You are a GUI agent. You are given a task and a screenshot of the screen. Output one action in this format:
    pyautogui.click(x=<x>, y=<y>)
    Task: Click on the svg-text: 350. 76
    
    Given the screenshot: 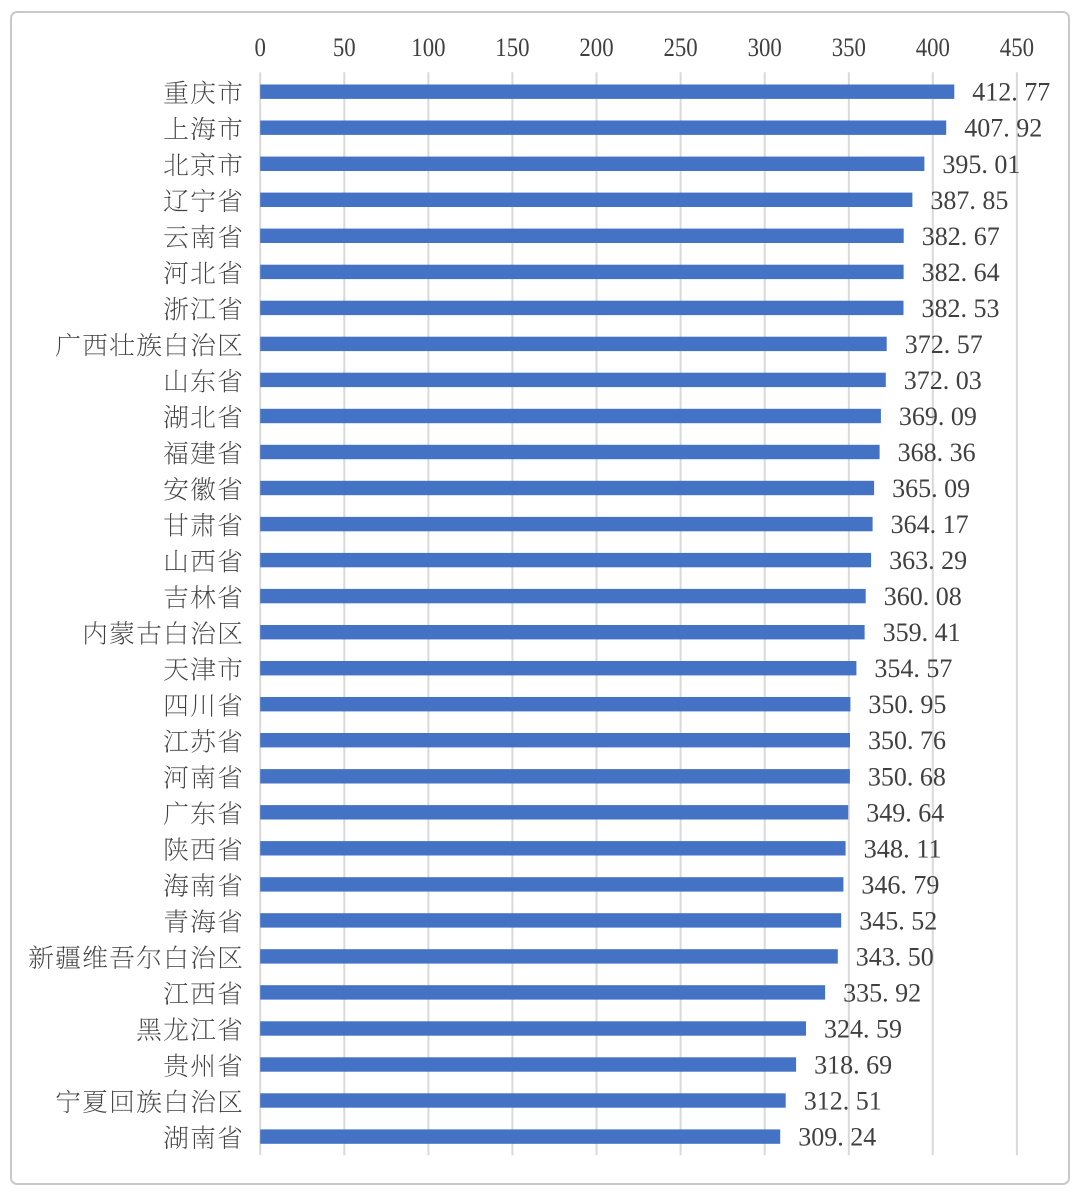 What is the action you would take?
    pyautogui.click(x=907, y=740)
    